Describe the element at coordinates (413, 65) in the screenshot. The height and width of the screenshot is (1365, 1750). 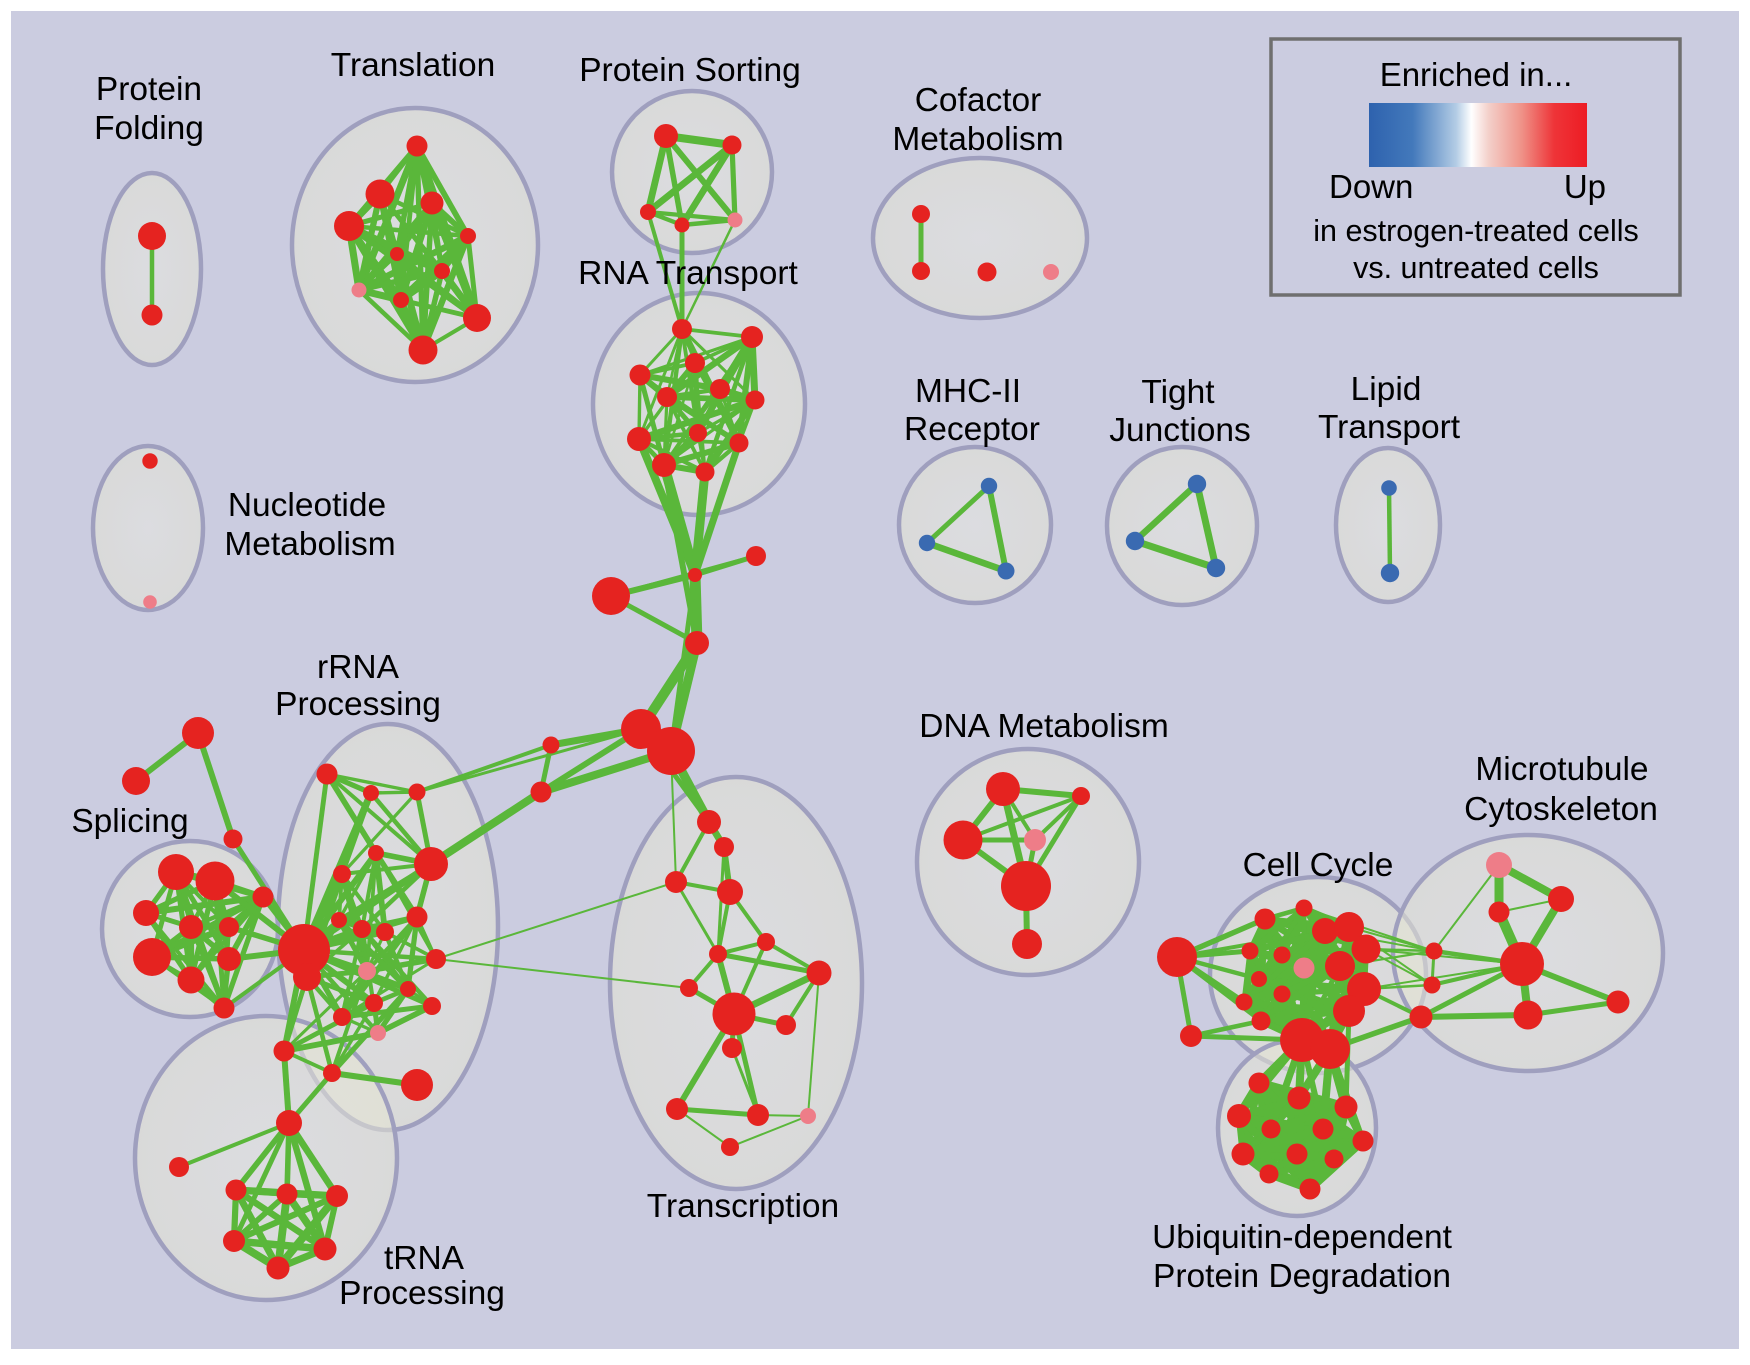
I see `svg-text: Translation` at that location.